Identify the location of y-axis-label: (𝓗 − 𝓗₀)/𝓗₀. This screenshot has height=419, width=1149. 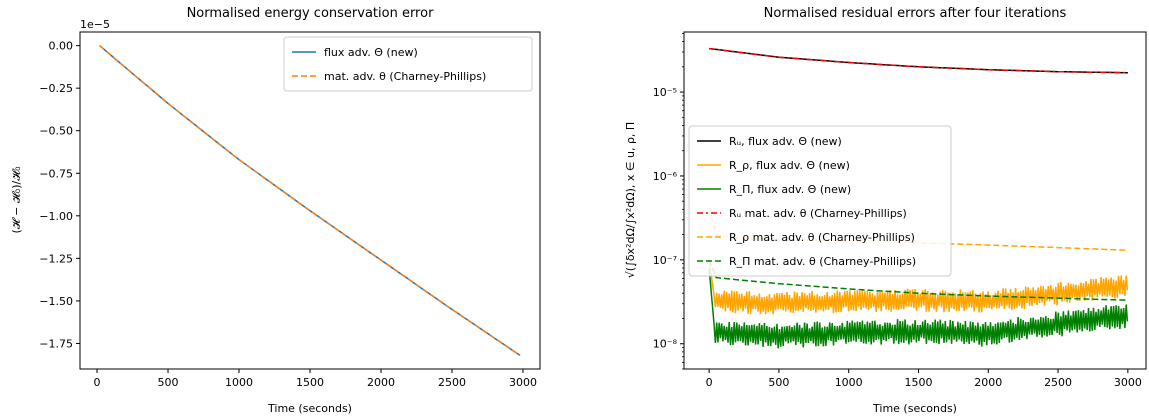
(16, 200).